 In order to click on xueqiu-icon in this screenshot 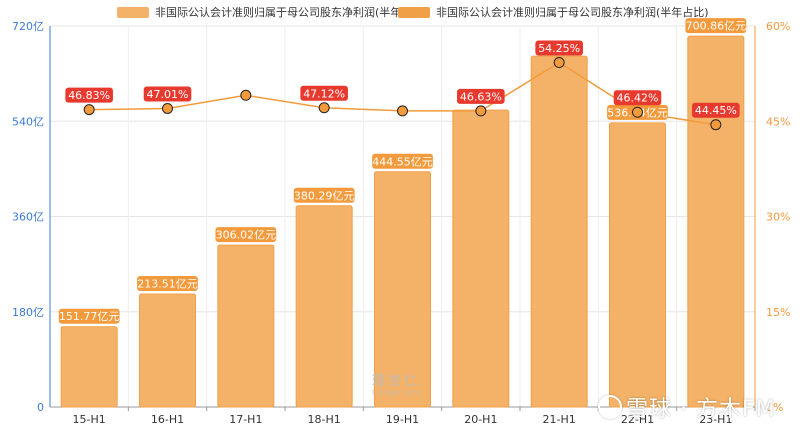, I will do `click(610, 407)`.